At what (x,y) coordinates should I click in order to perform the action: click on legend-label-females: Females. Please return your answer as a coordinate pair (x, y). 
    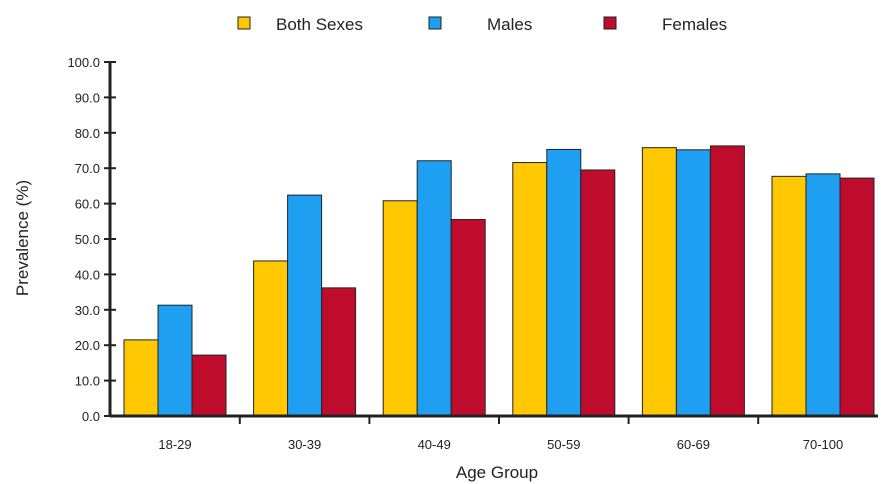
    Looking at the image, I should click on (694, 24).